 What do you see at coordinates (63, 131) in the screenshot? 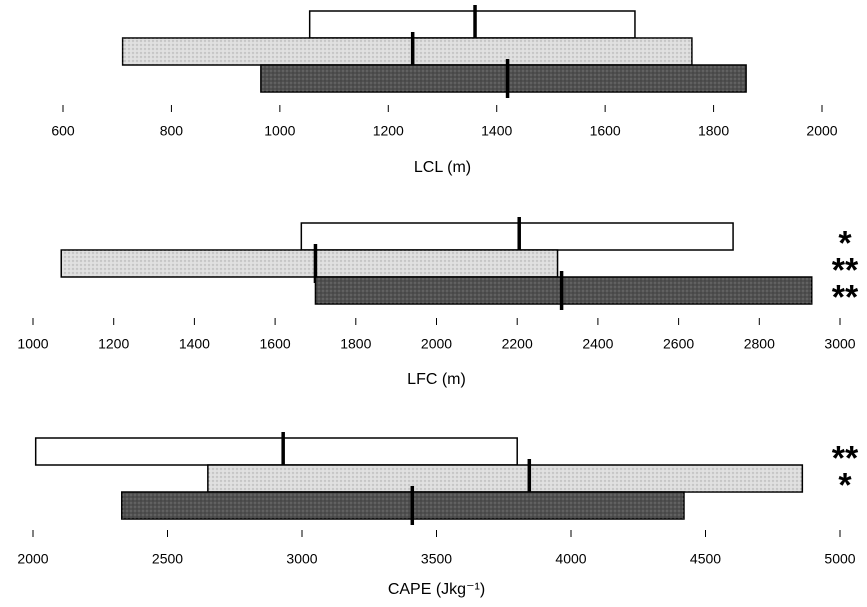
I see `x-tick-label: 600` at bounding box center [63, 131].